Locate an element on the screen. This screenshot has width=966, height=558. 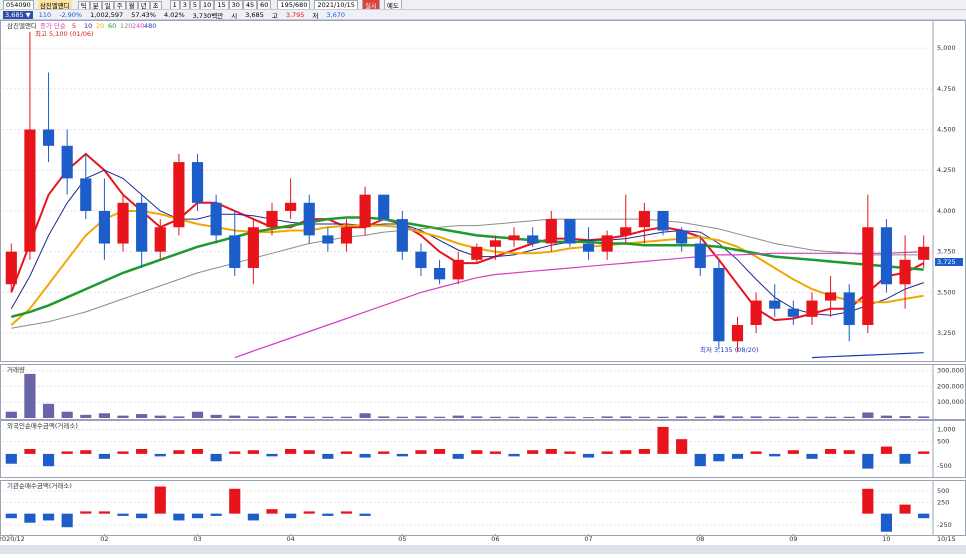
stock-name: 삼진엘앤디 is located at coordinates (54, 5).